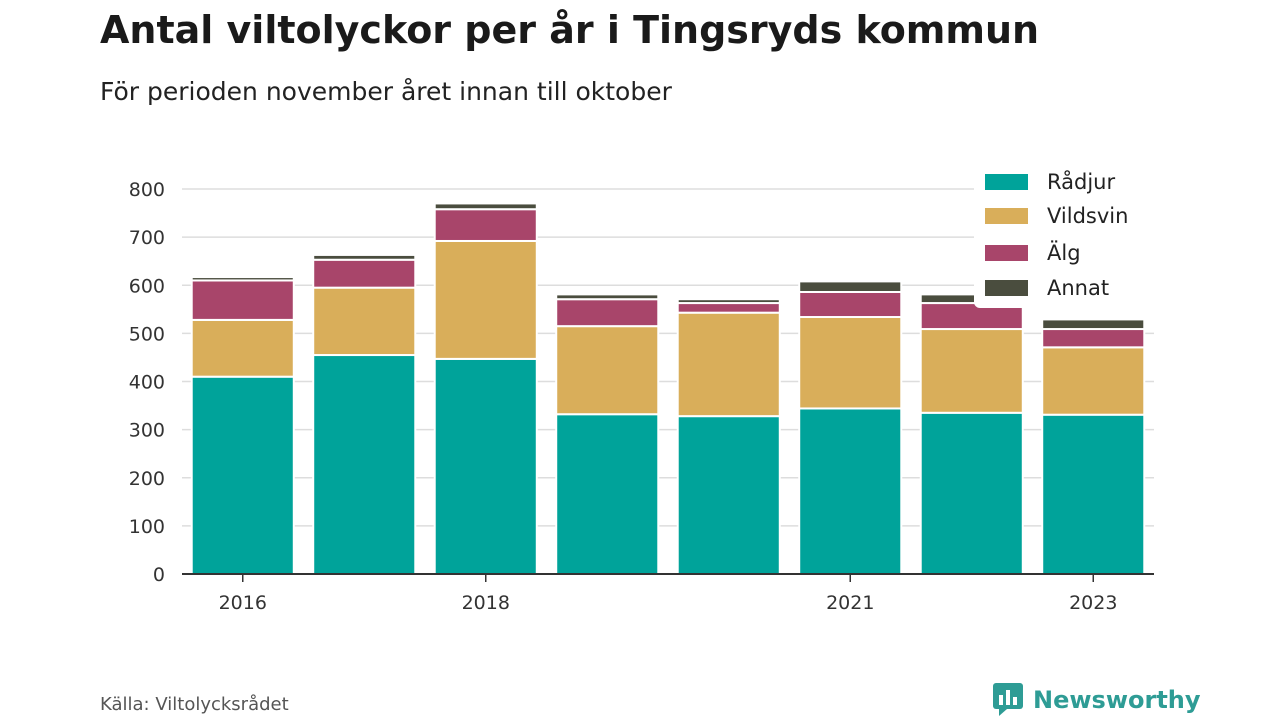  What do you see at coordinates (147, 479) in the screenshot?
I see `y-tick-label: 200` at bounding box center [147, 479].